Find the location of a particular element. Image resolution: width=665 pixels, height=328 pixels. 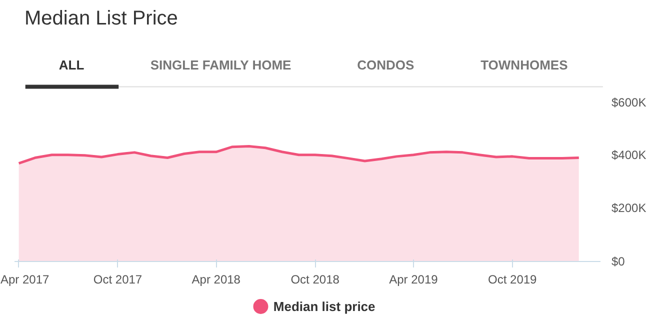

chart-title: Median List Price is located at coordinates (101, 19).